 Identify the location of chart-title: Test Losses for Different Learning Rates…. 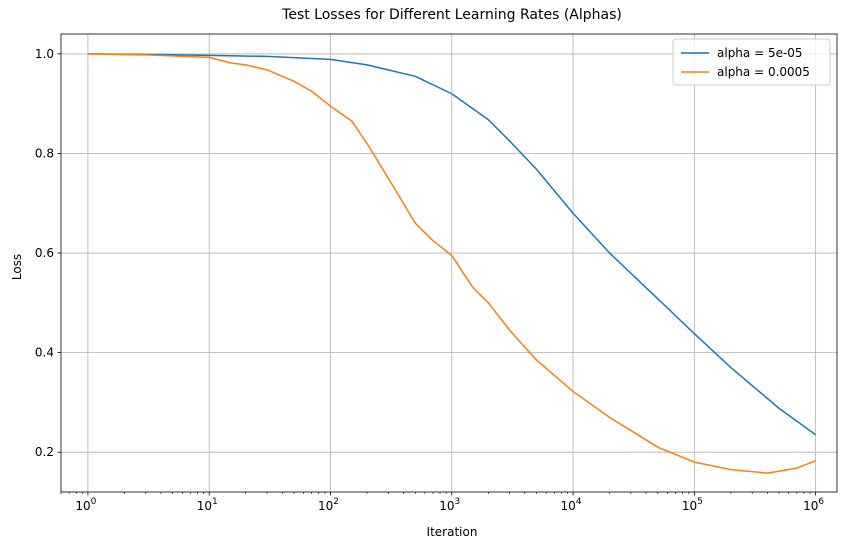
(451, 15).